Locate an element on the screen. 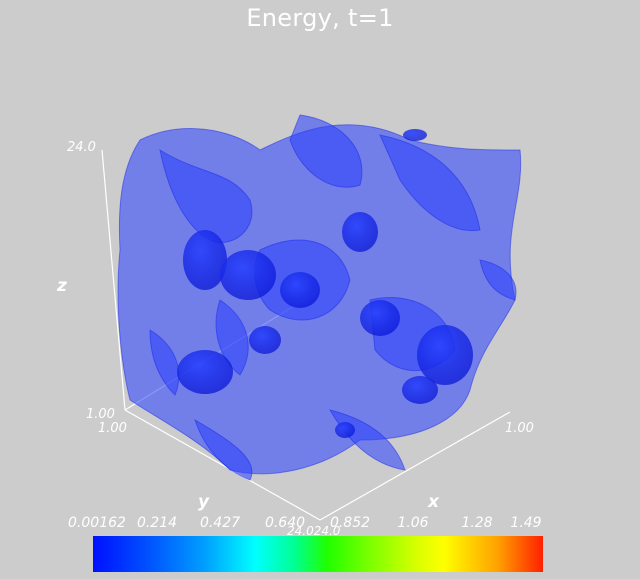 This screenshot has width=640, height=579. x-axis-label: x is located at coordinates (433, 502).